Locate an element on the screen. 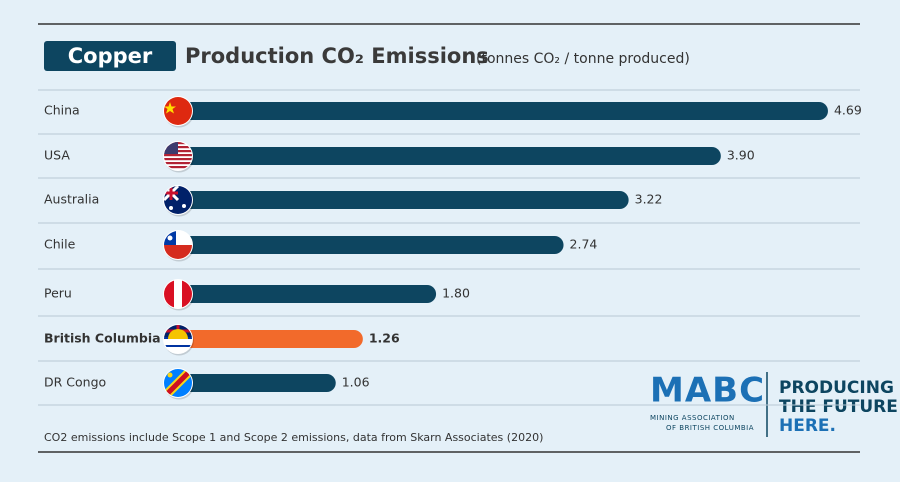  value-label: 1.26 is located at coordinates (384, 338).